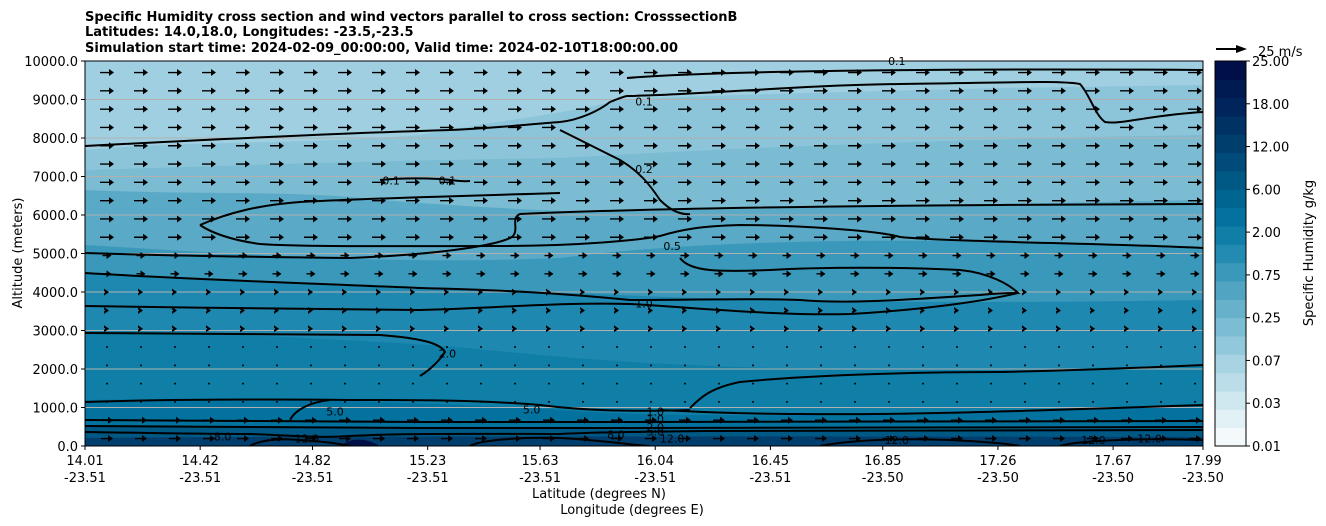  I want to click on x-tick-label-lon: -23.50, so click(998, 478).